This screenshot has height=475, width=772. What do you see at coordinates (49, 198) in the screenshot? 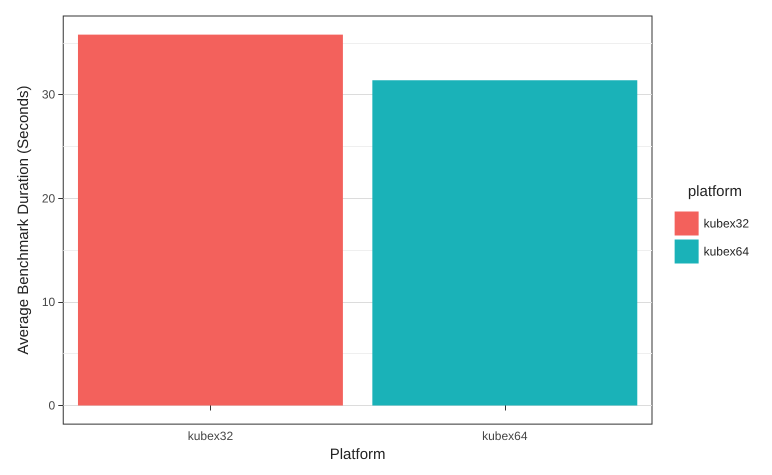
I see `y-tick-label: 20` at bounding box center [49, 198].